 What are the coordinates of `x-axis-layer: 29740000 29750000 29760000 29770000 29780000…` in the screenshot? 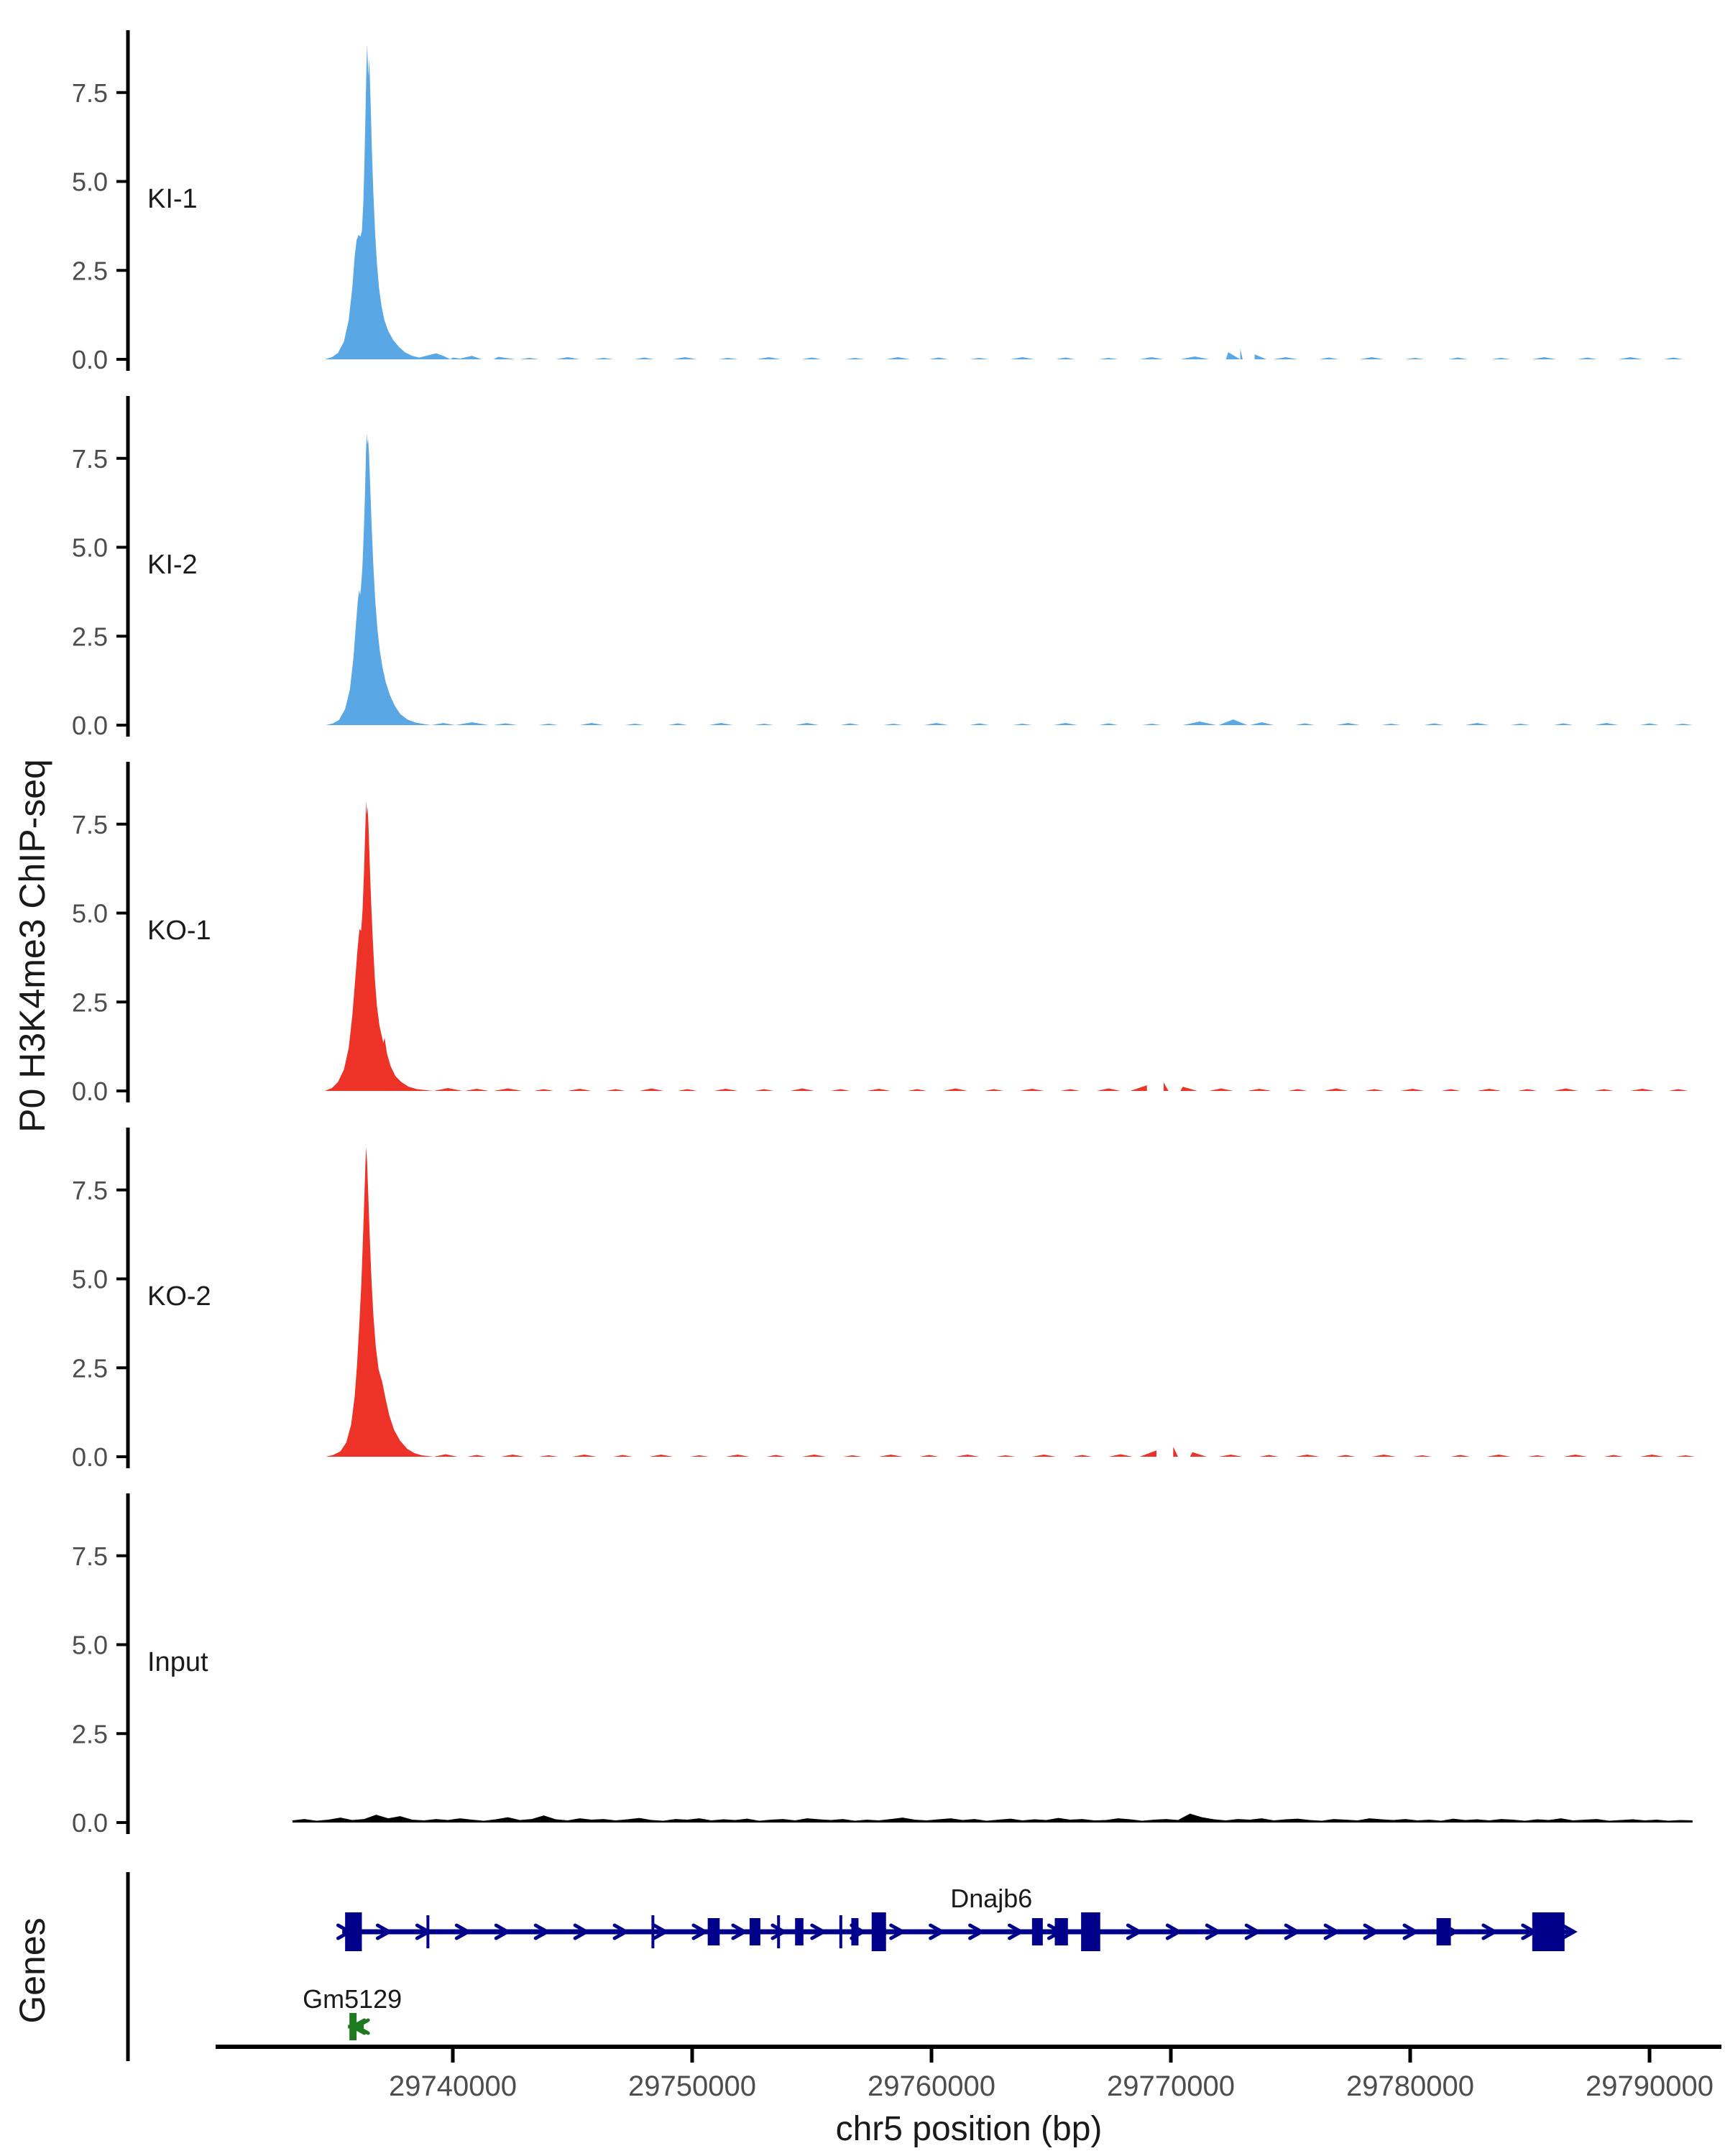 It's located at (968, 2073).